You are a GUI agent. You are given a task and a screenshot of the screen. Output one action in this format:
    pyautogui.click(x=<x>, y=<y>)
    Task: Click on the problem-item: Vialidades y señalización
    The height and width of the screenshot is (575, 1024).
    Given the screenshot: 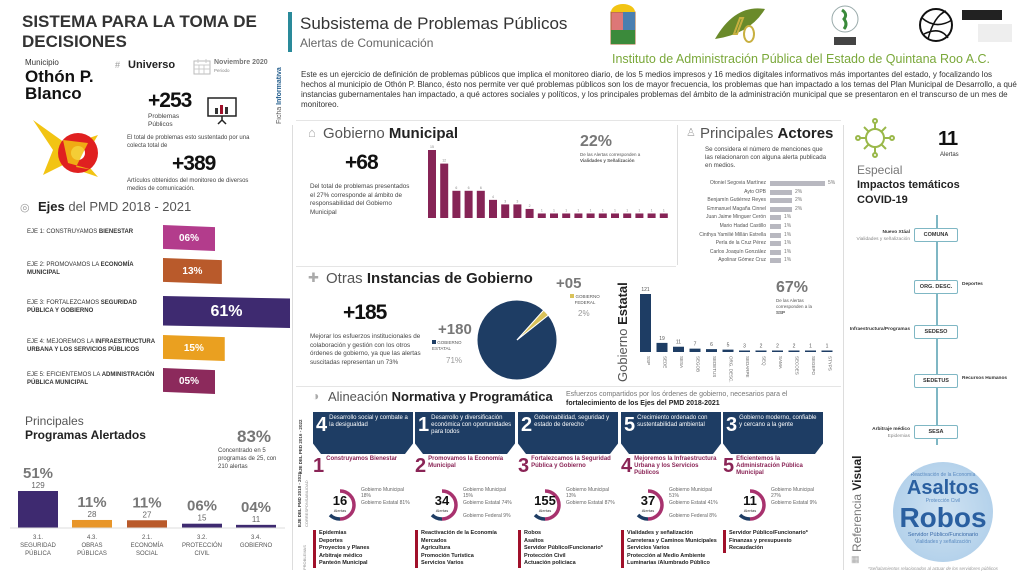 What is the action you would take?
    pyautogui.click(x=671, y=534)
    